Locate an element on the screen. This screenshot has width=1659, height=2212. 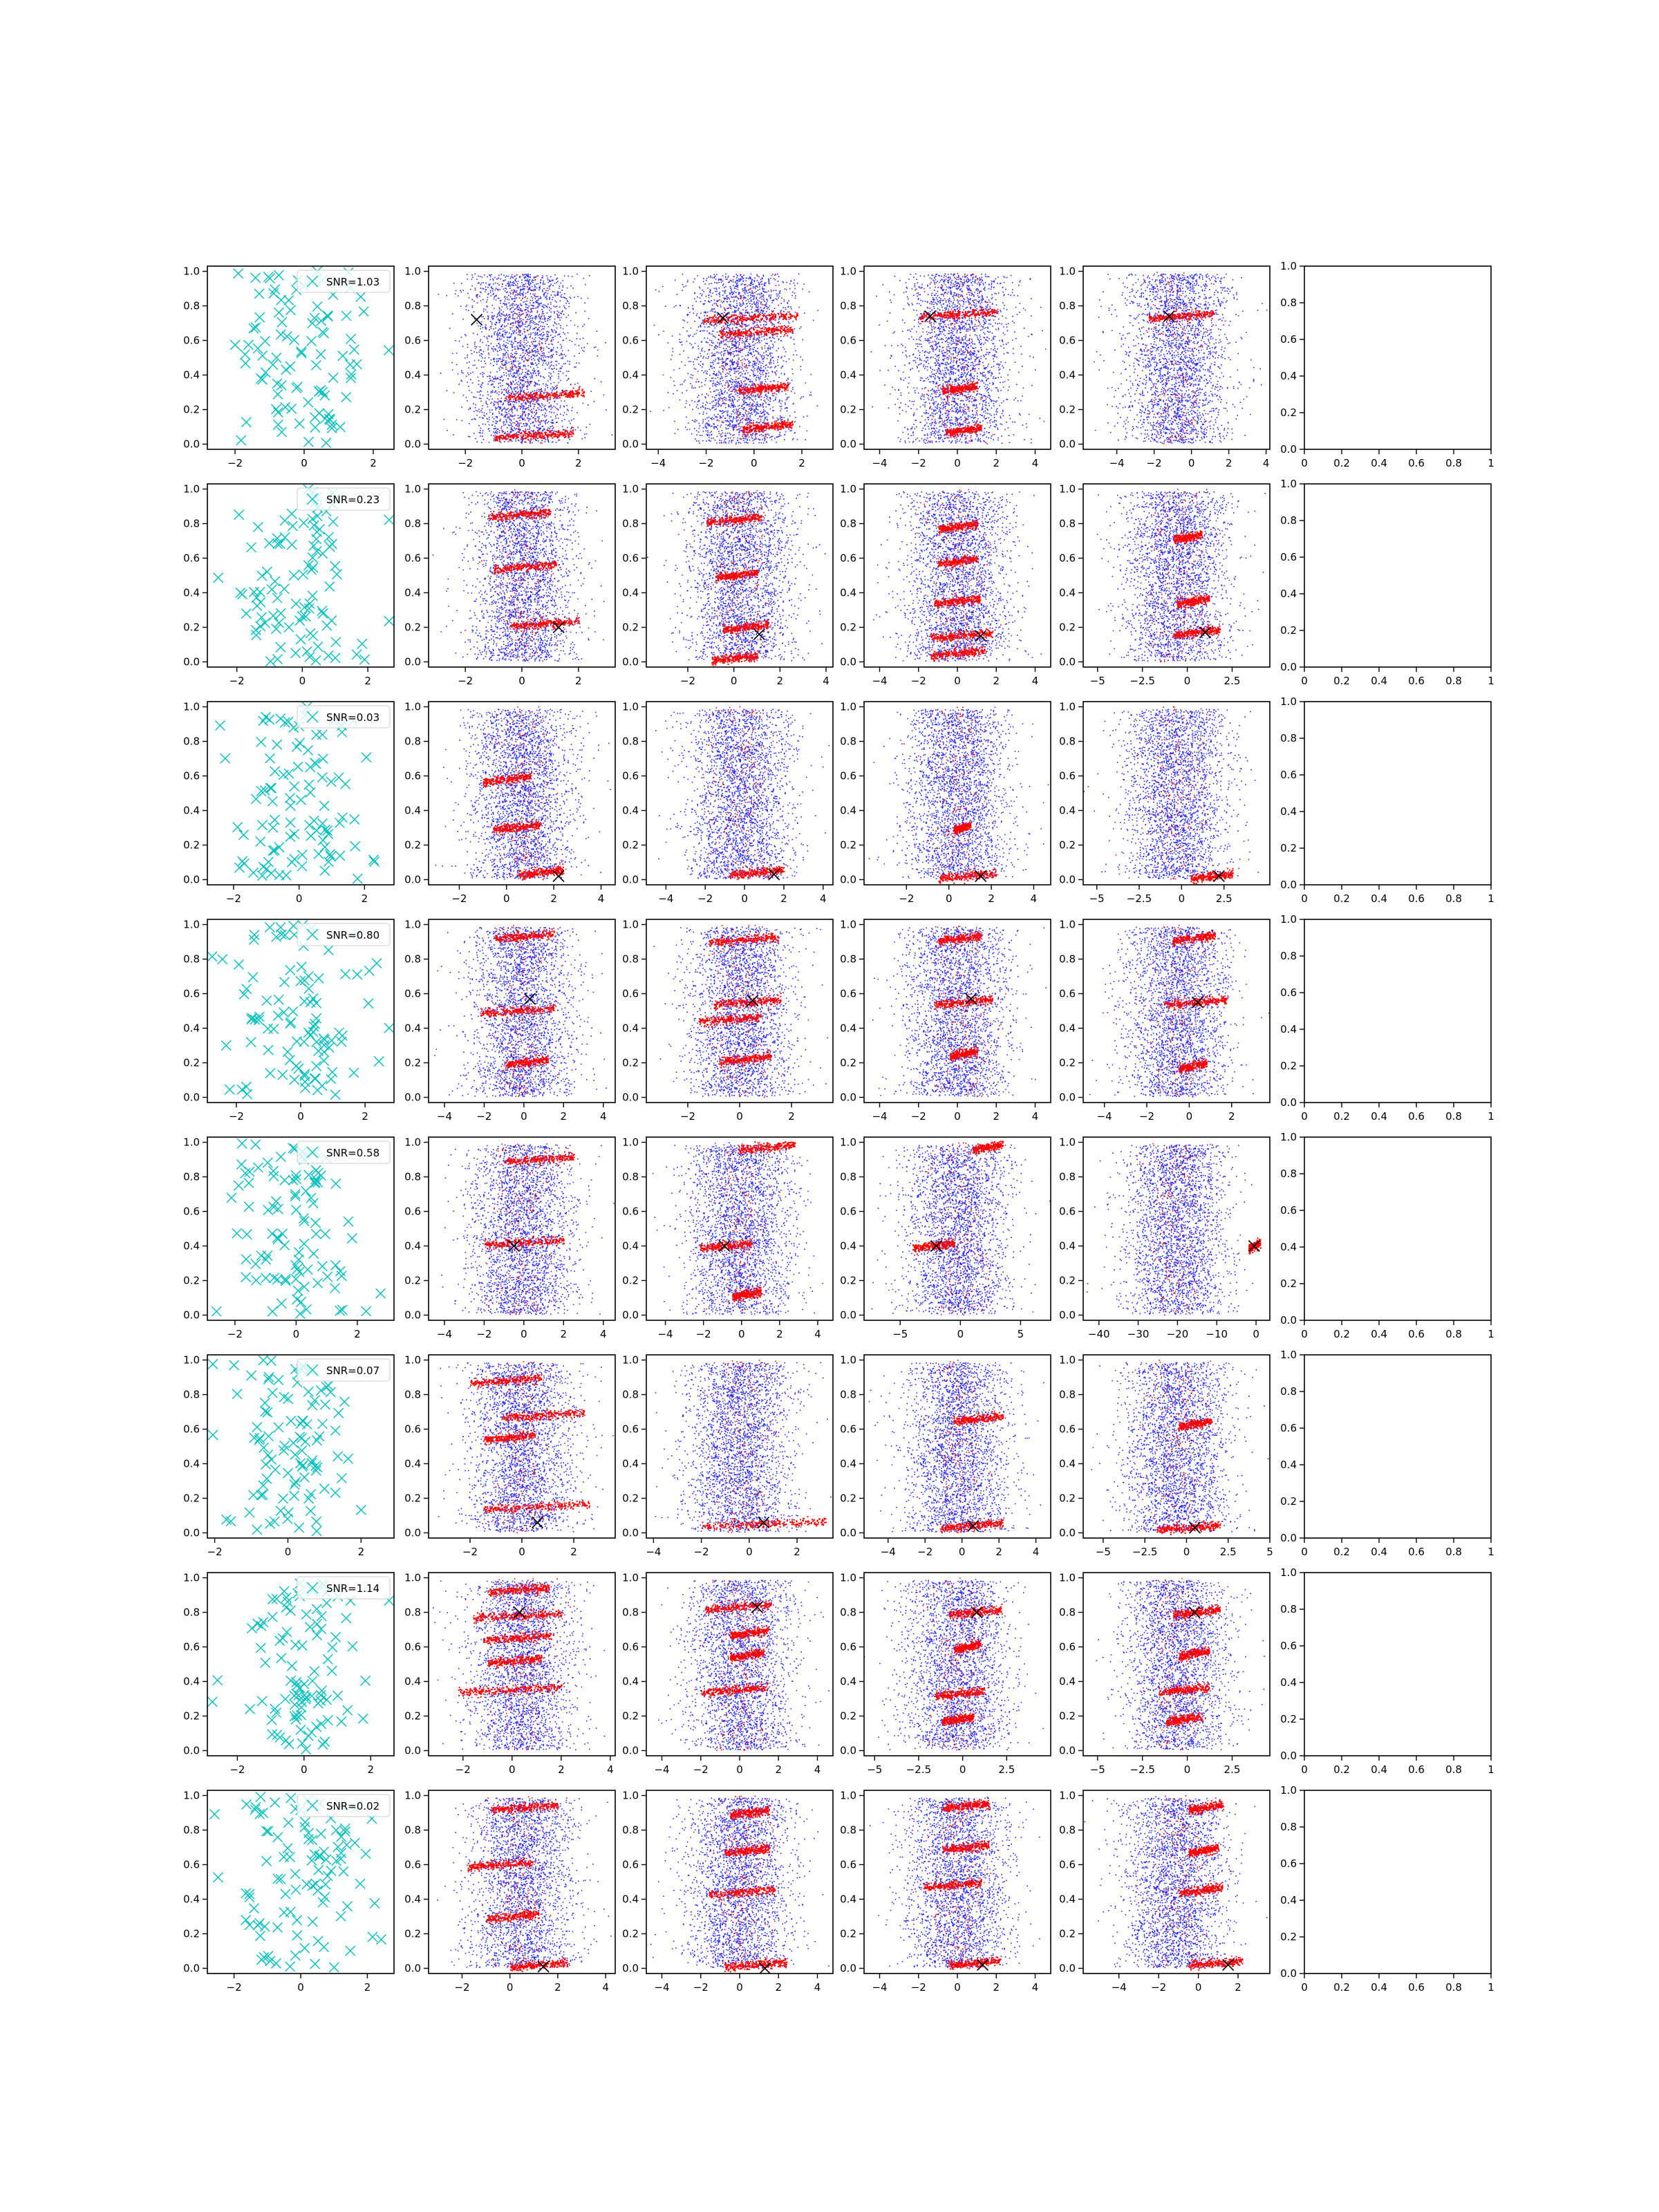
legend-marker is located at coordinates (313, 1152).